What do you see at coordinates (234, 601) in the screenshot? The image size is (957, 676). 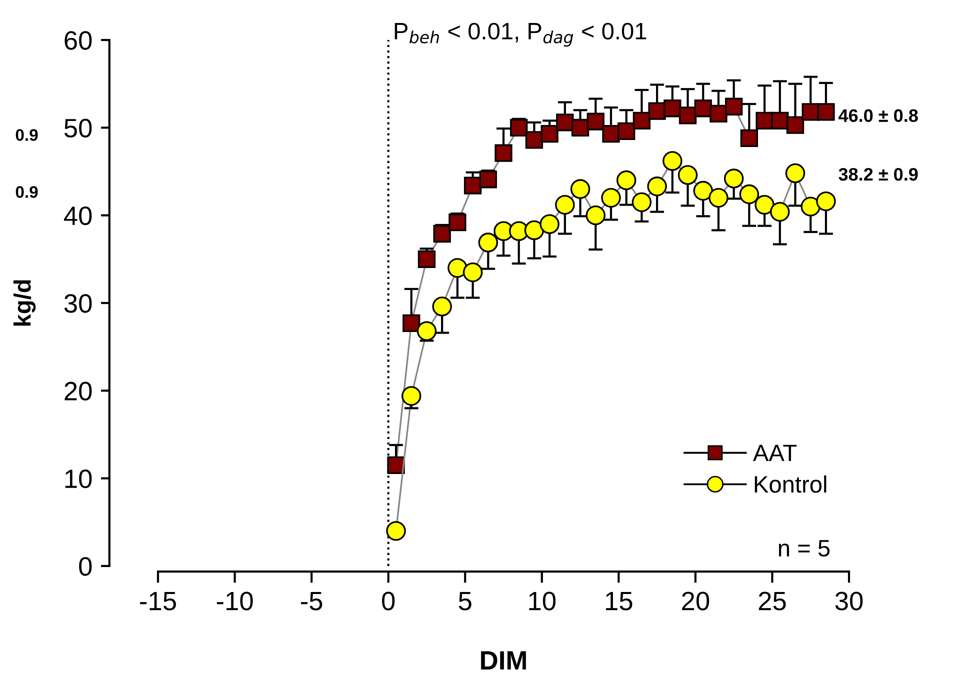 I see `x-tick-label: -10` at bounding box center [234, 601].